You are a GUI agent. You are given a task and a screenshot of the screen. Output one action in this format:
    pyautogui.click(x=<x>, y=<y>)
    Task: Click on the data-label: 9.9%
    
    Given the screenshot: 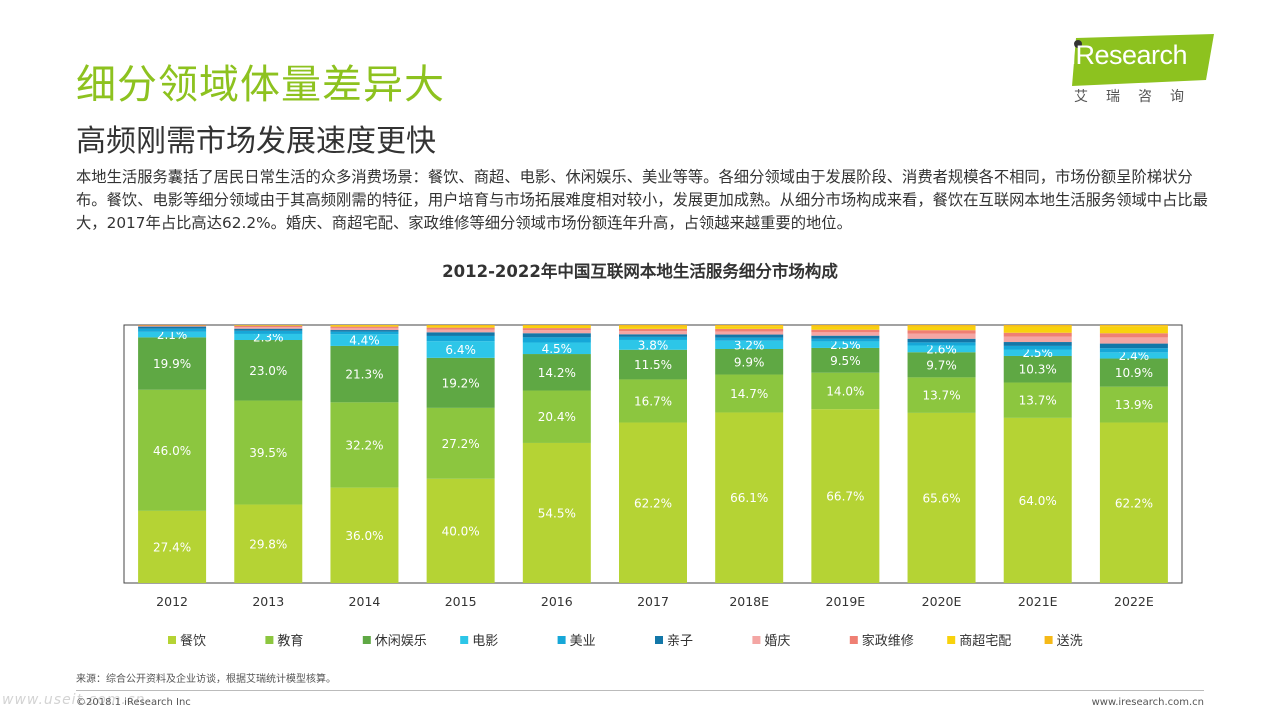 What is the action you would take?
    pyautogui.click(x=749, y=362)
    